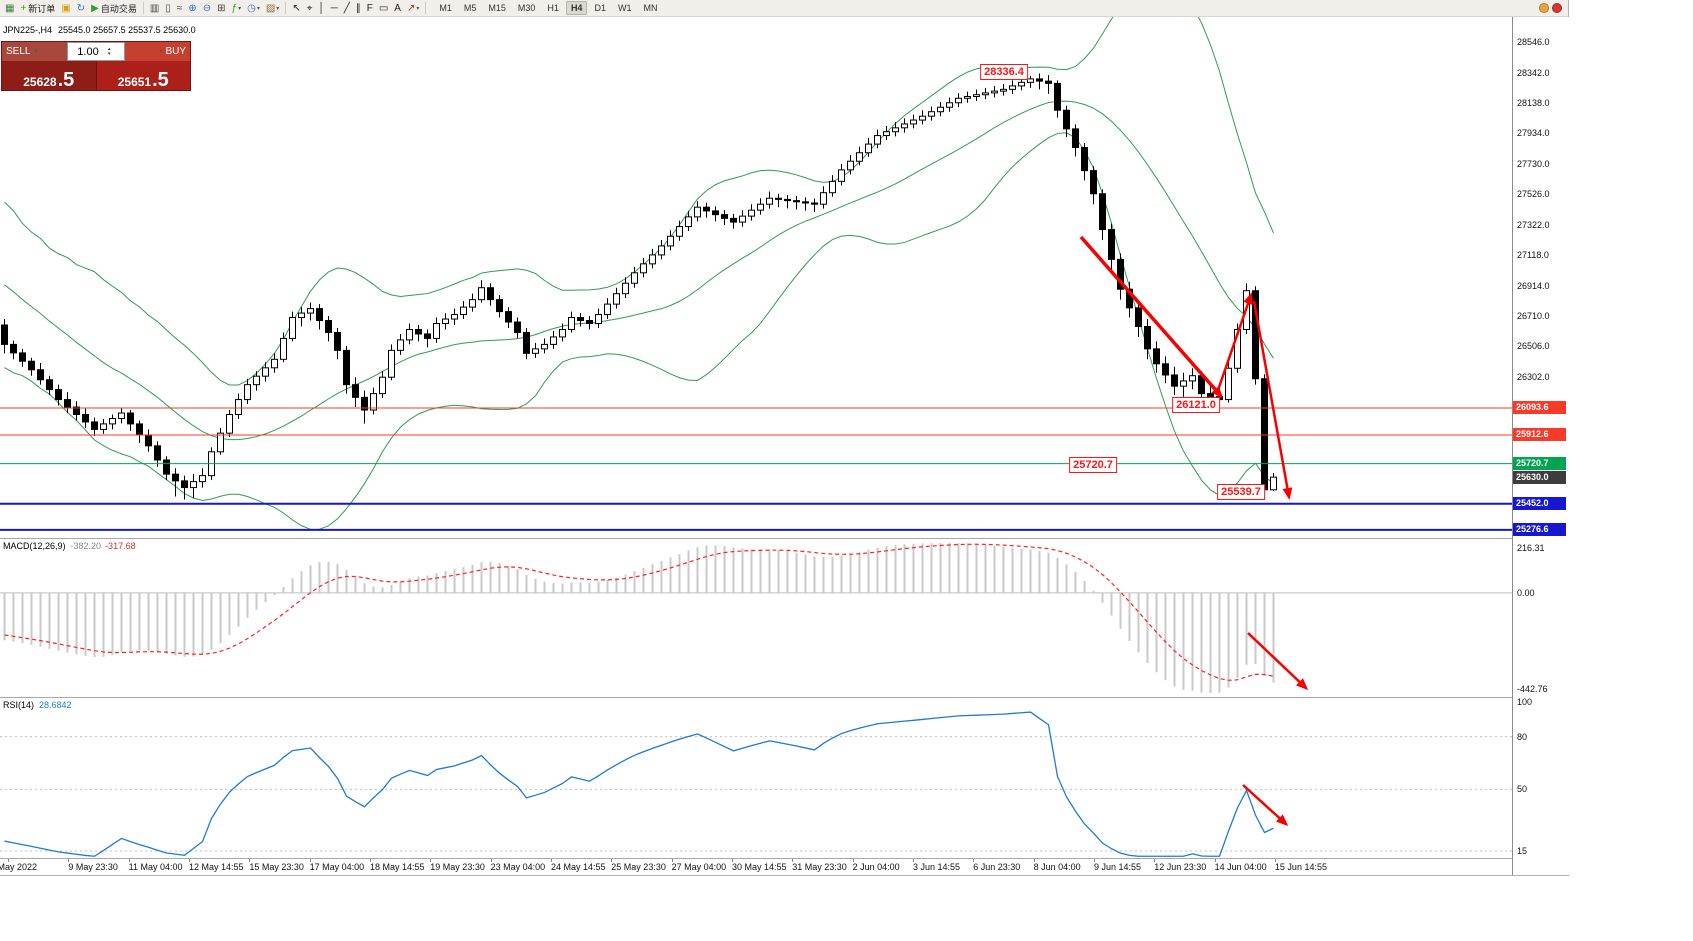  Describe the element at coordinates (88, 51) in the screenshot. I see `volume-input` at that location.